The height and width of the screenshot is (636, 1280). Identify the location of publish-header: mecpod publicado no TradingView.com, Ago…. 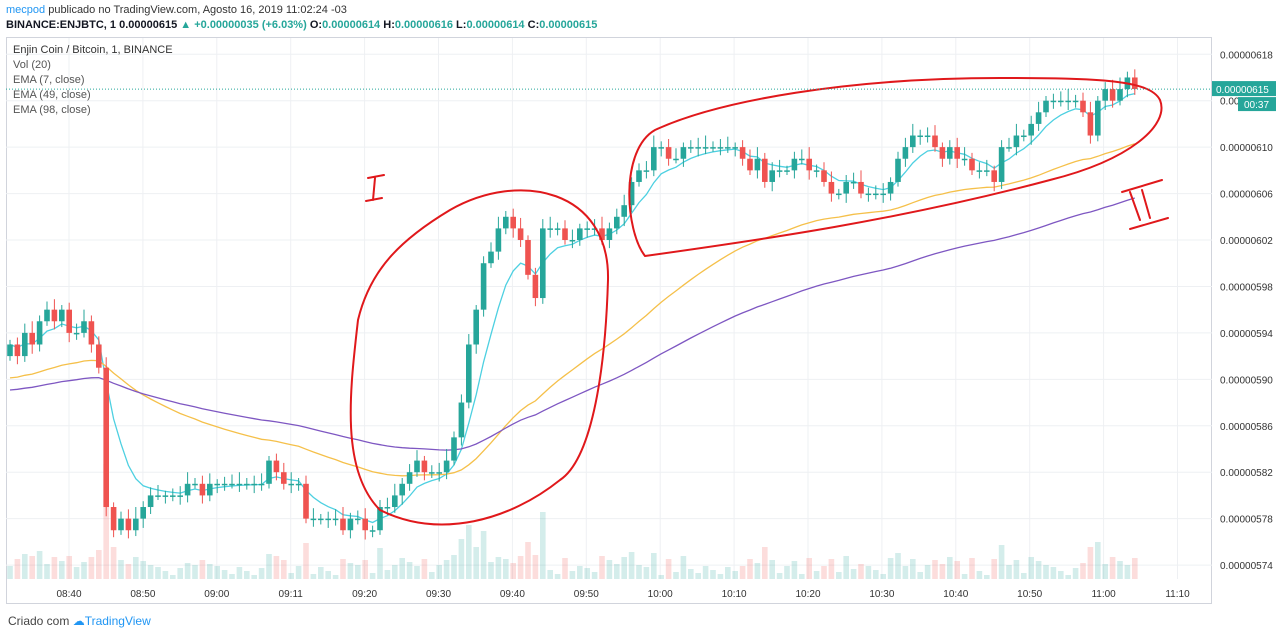
(176, 10).